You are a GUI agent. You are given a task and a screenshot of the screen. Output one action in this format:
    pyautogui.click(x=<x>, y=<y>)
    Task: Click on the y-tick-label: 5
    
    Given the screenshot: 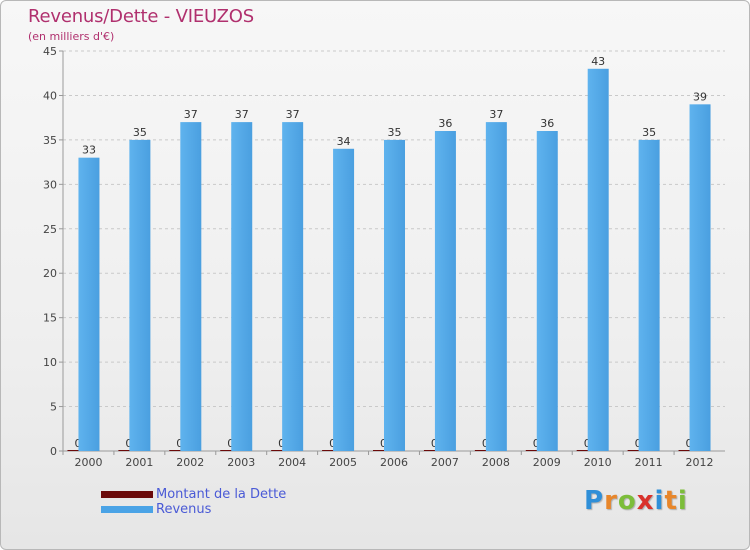 What is the action you would take?
    pyautogui.click(x=53, y=407)
    